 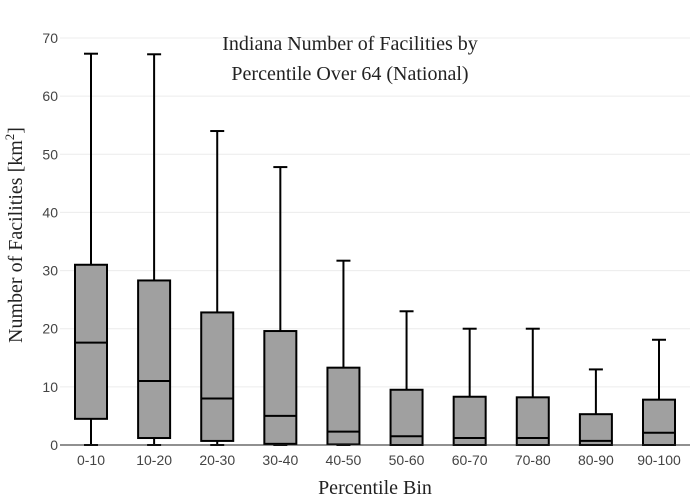 What do you see at coordinates (50, 241) in the screenshot?
I see `y-tick-labels: 0 10 20 30 40 50 60 70` at bounding box center [50, 241].